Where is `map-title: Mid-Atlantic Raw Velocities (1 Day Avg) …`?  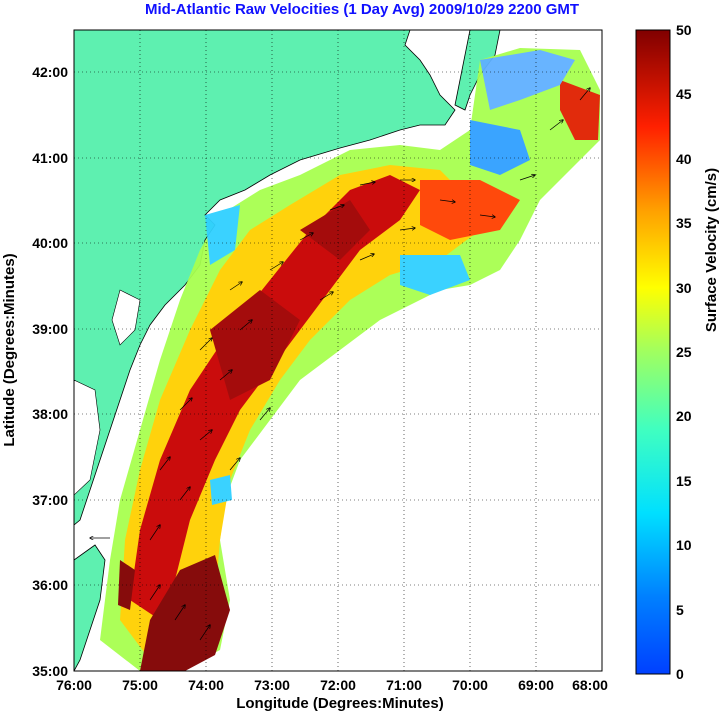 map-title: Mid-Atlantic Raw Velocities (1 Day Avg) … is located at coordinates (362, 9).